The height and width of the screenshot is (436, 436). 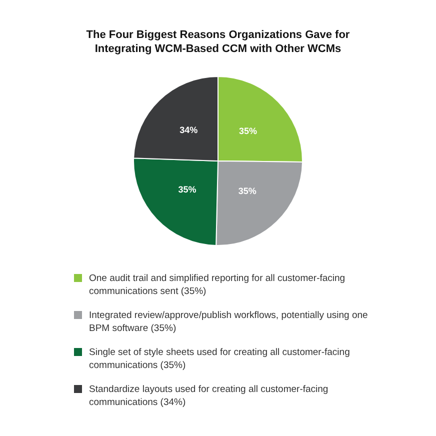 I want to click on legend-label: Integrated review/approve/publish workflows, potentially using one BPM software (35%), so click(x=229, y=322).